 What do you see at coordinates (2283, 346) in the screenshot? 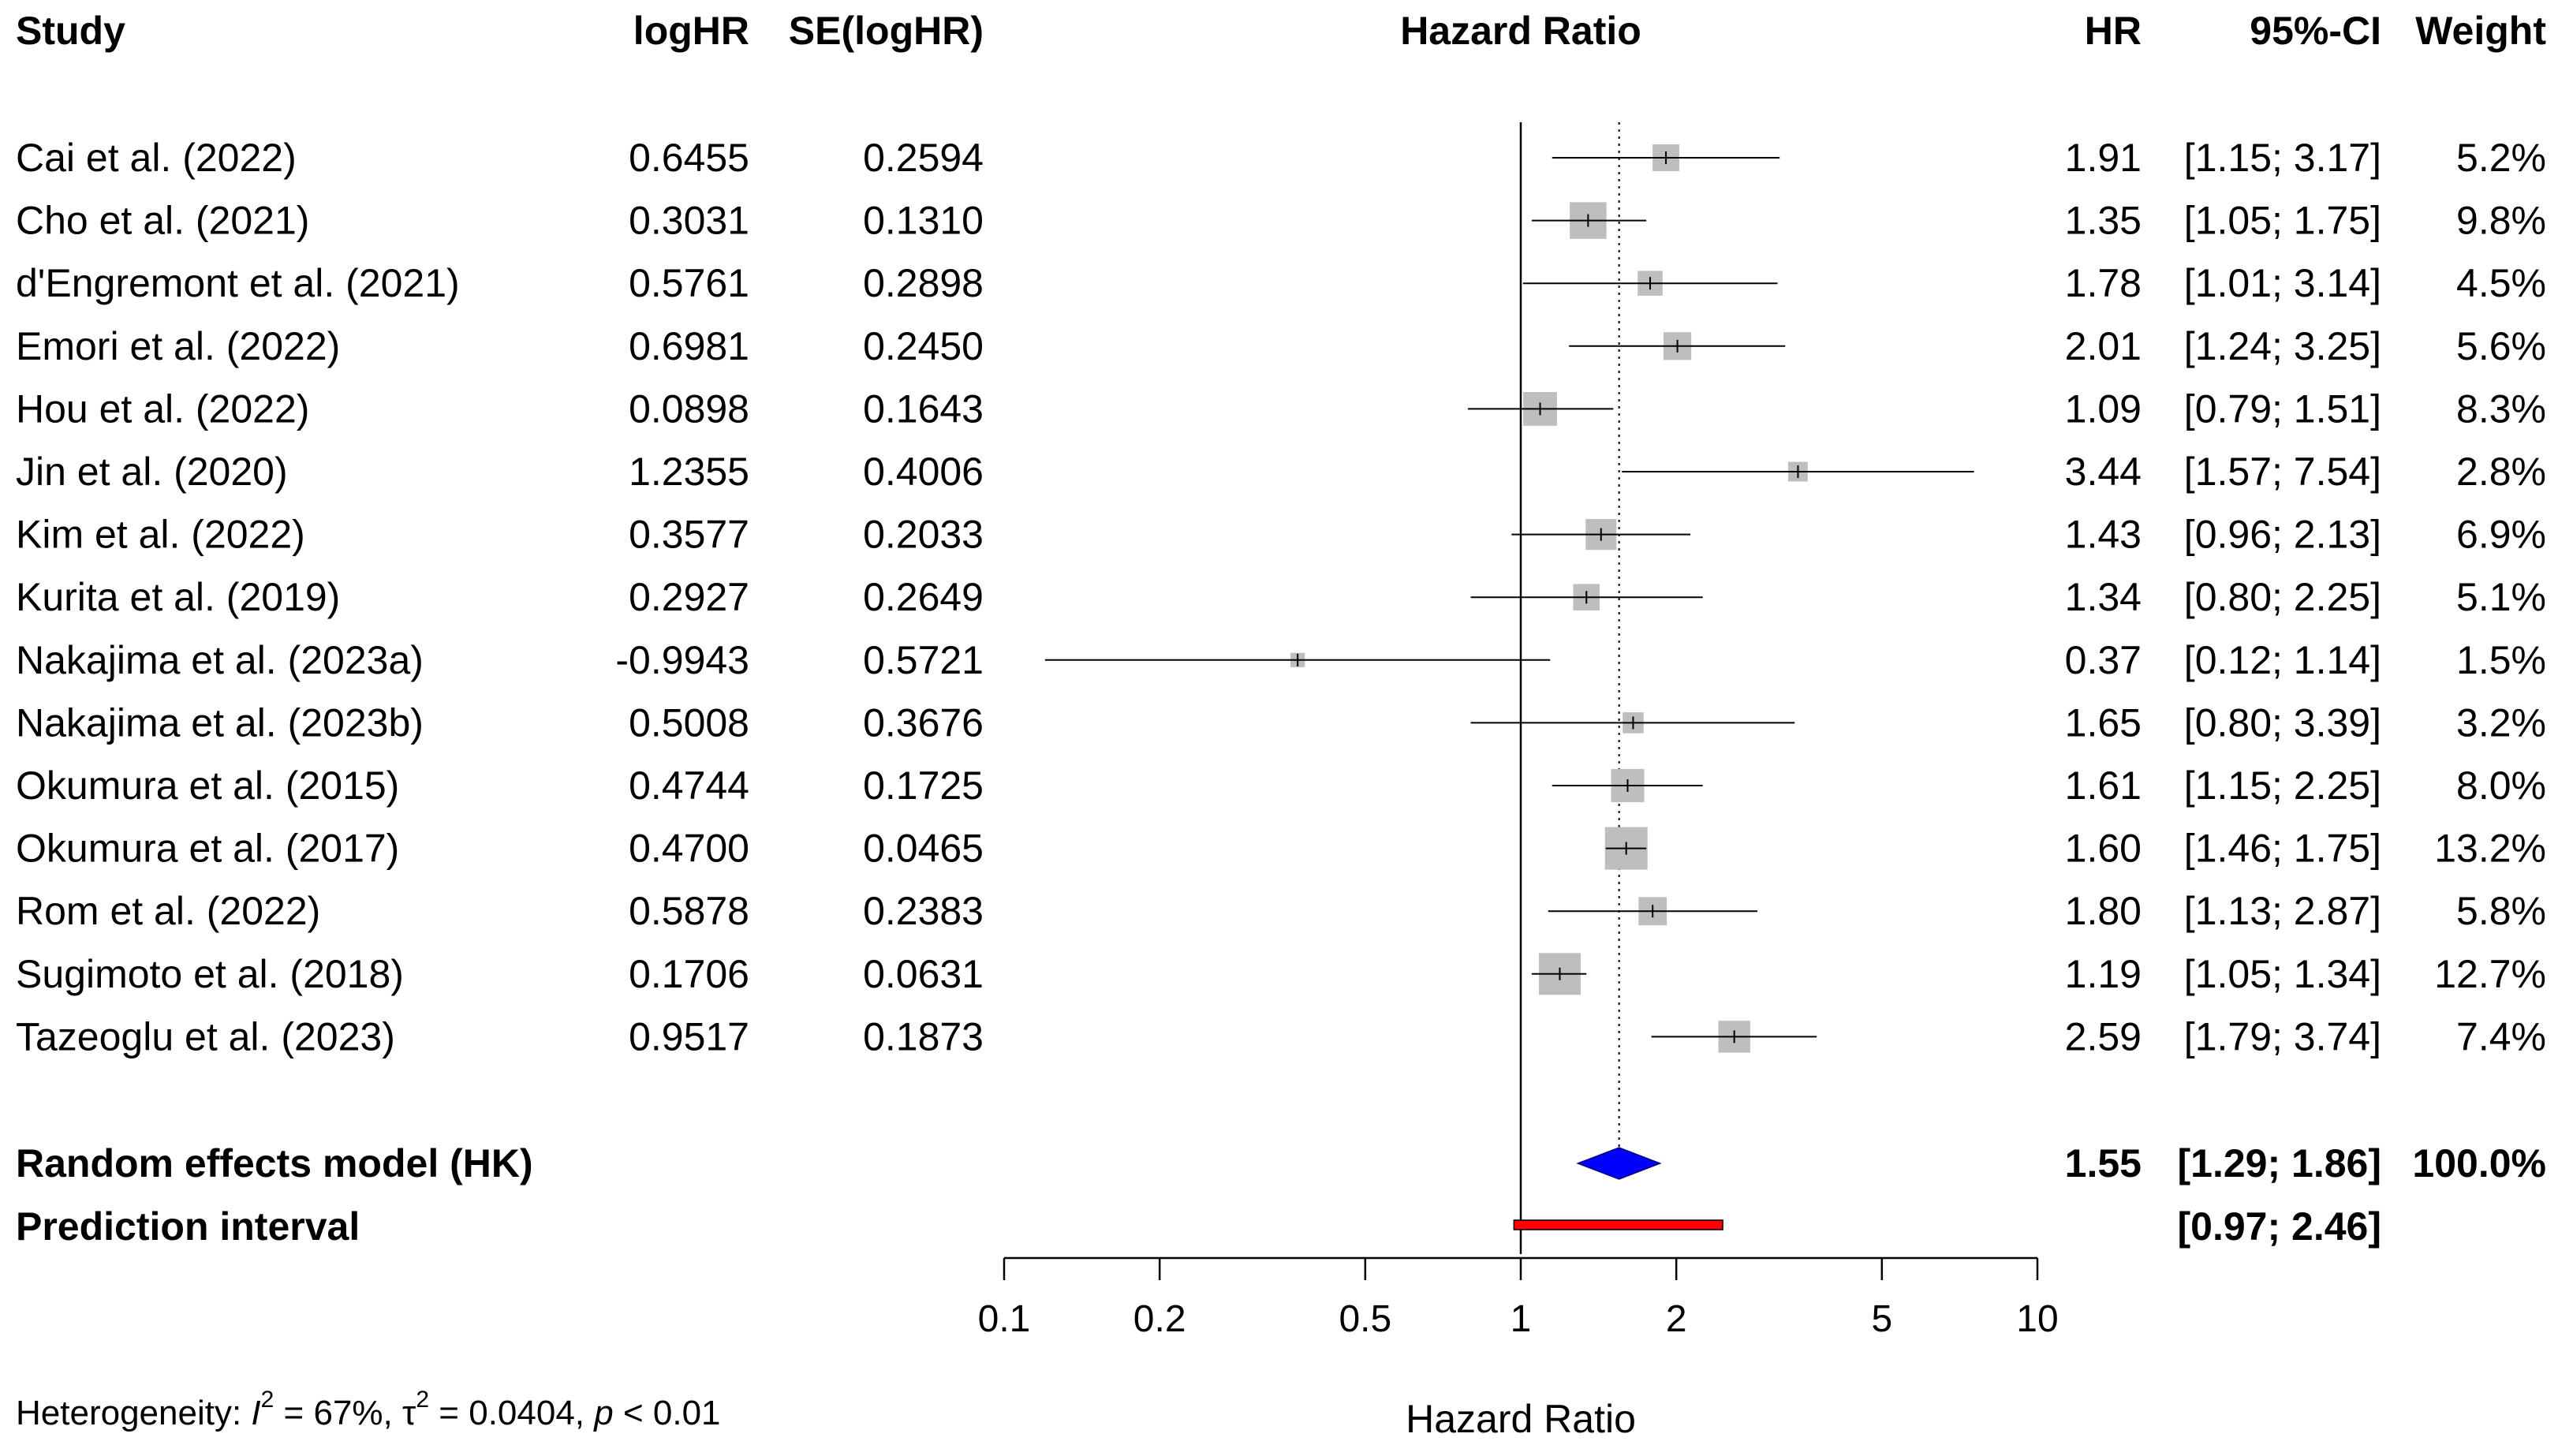
I see `study-ci: [1.24; 3.25]` at bounding box center [2283, 346].